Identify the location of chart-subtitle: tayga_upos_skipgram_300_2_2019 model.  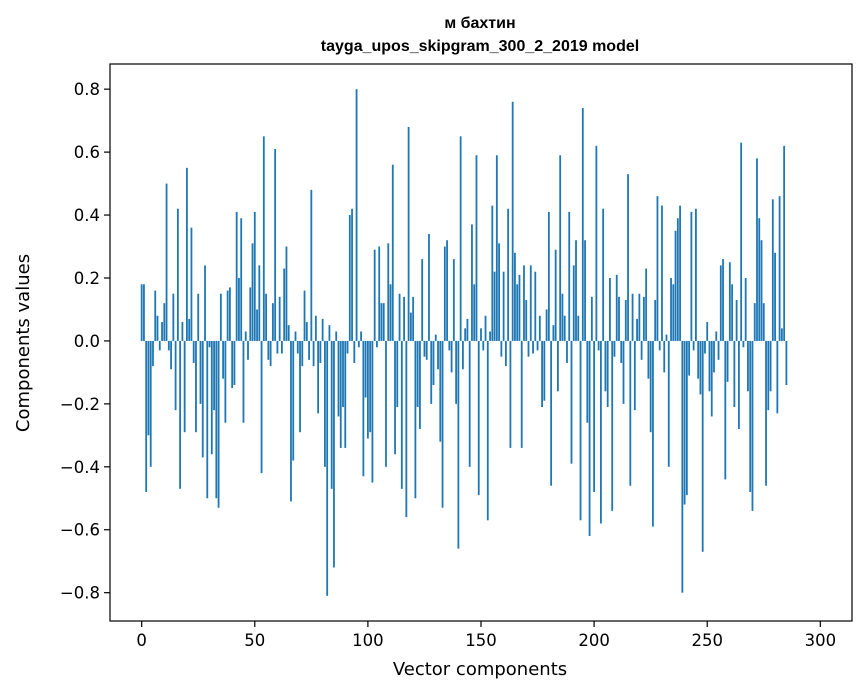
(480, 46).